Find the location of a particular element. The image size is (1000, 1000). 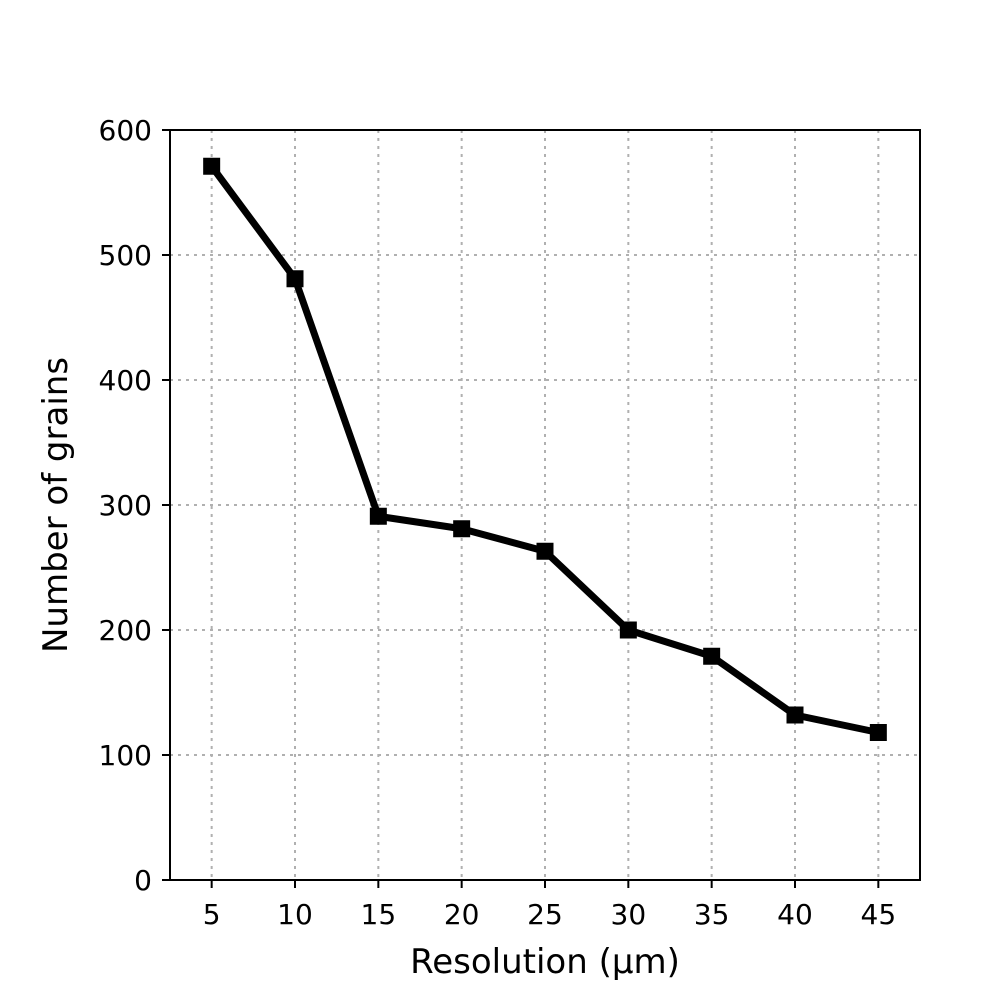

x-tick-label: 40 is located at coordinates (795, 914).